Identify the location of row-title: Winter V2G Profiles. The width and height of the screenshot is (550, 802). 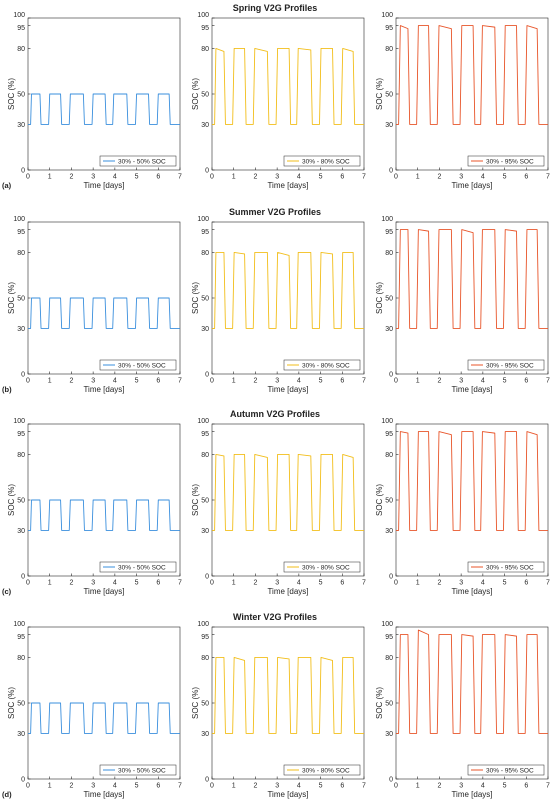
(275, 617).